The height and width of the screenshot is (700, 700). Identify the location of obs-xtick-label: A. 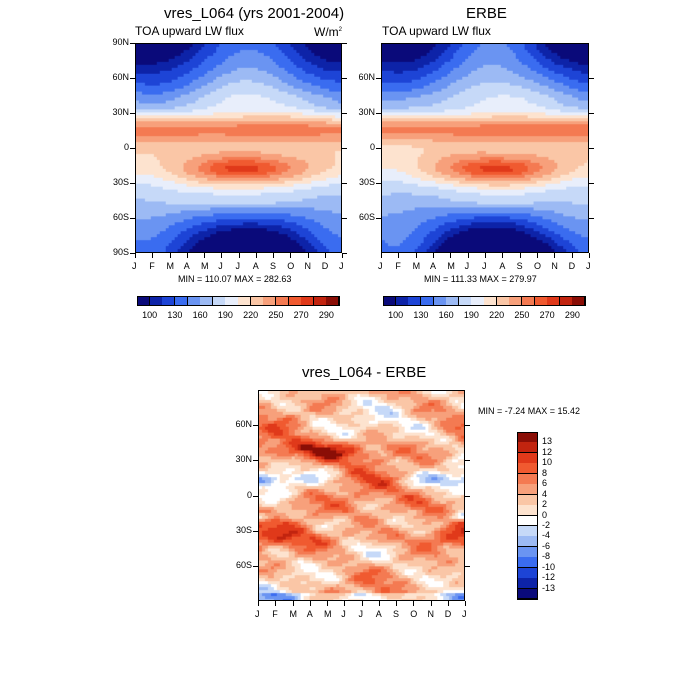
(433, 266).